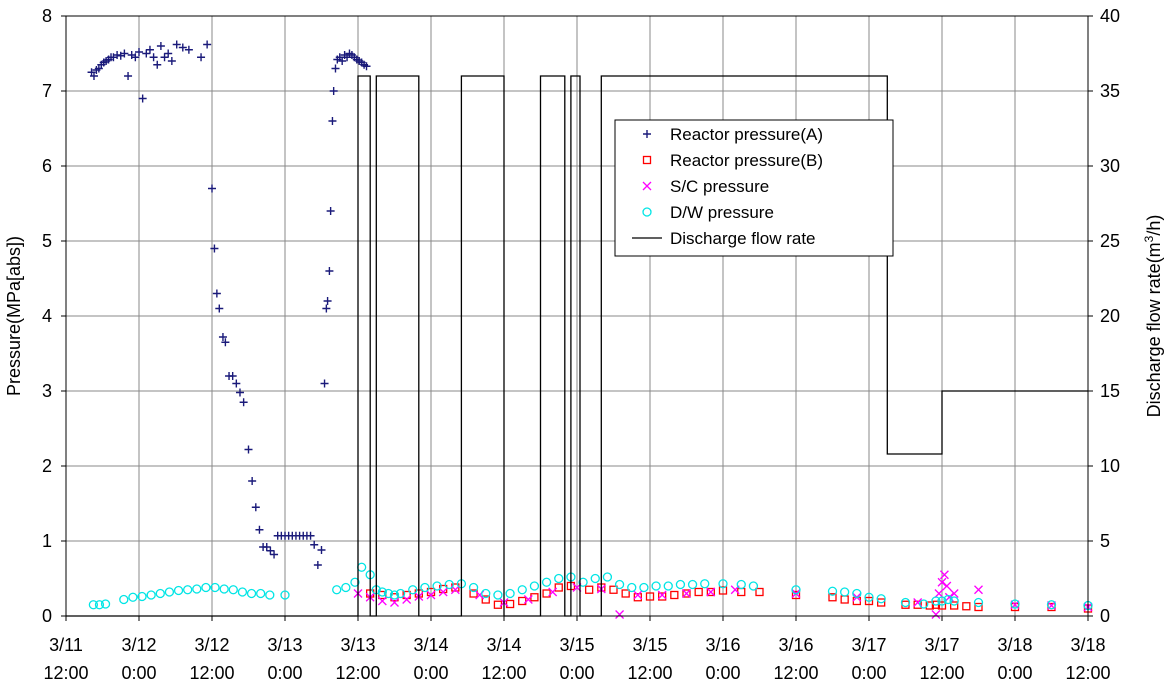 The height and width of the screenshot is (691, 1172). Describe the element at coordinates (754, 188) in the screenshot. I see `legend-box` at that location.